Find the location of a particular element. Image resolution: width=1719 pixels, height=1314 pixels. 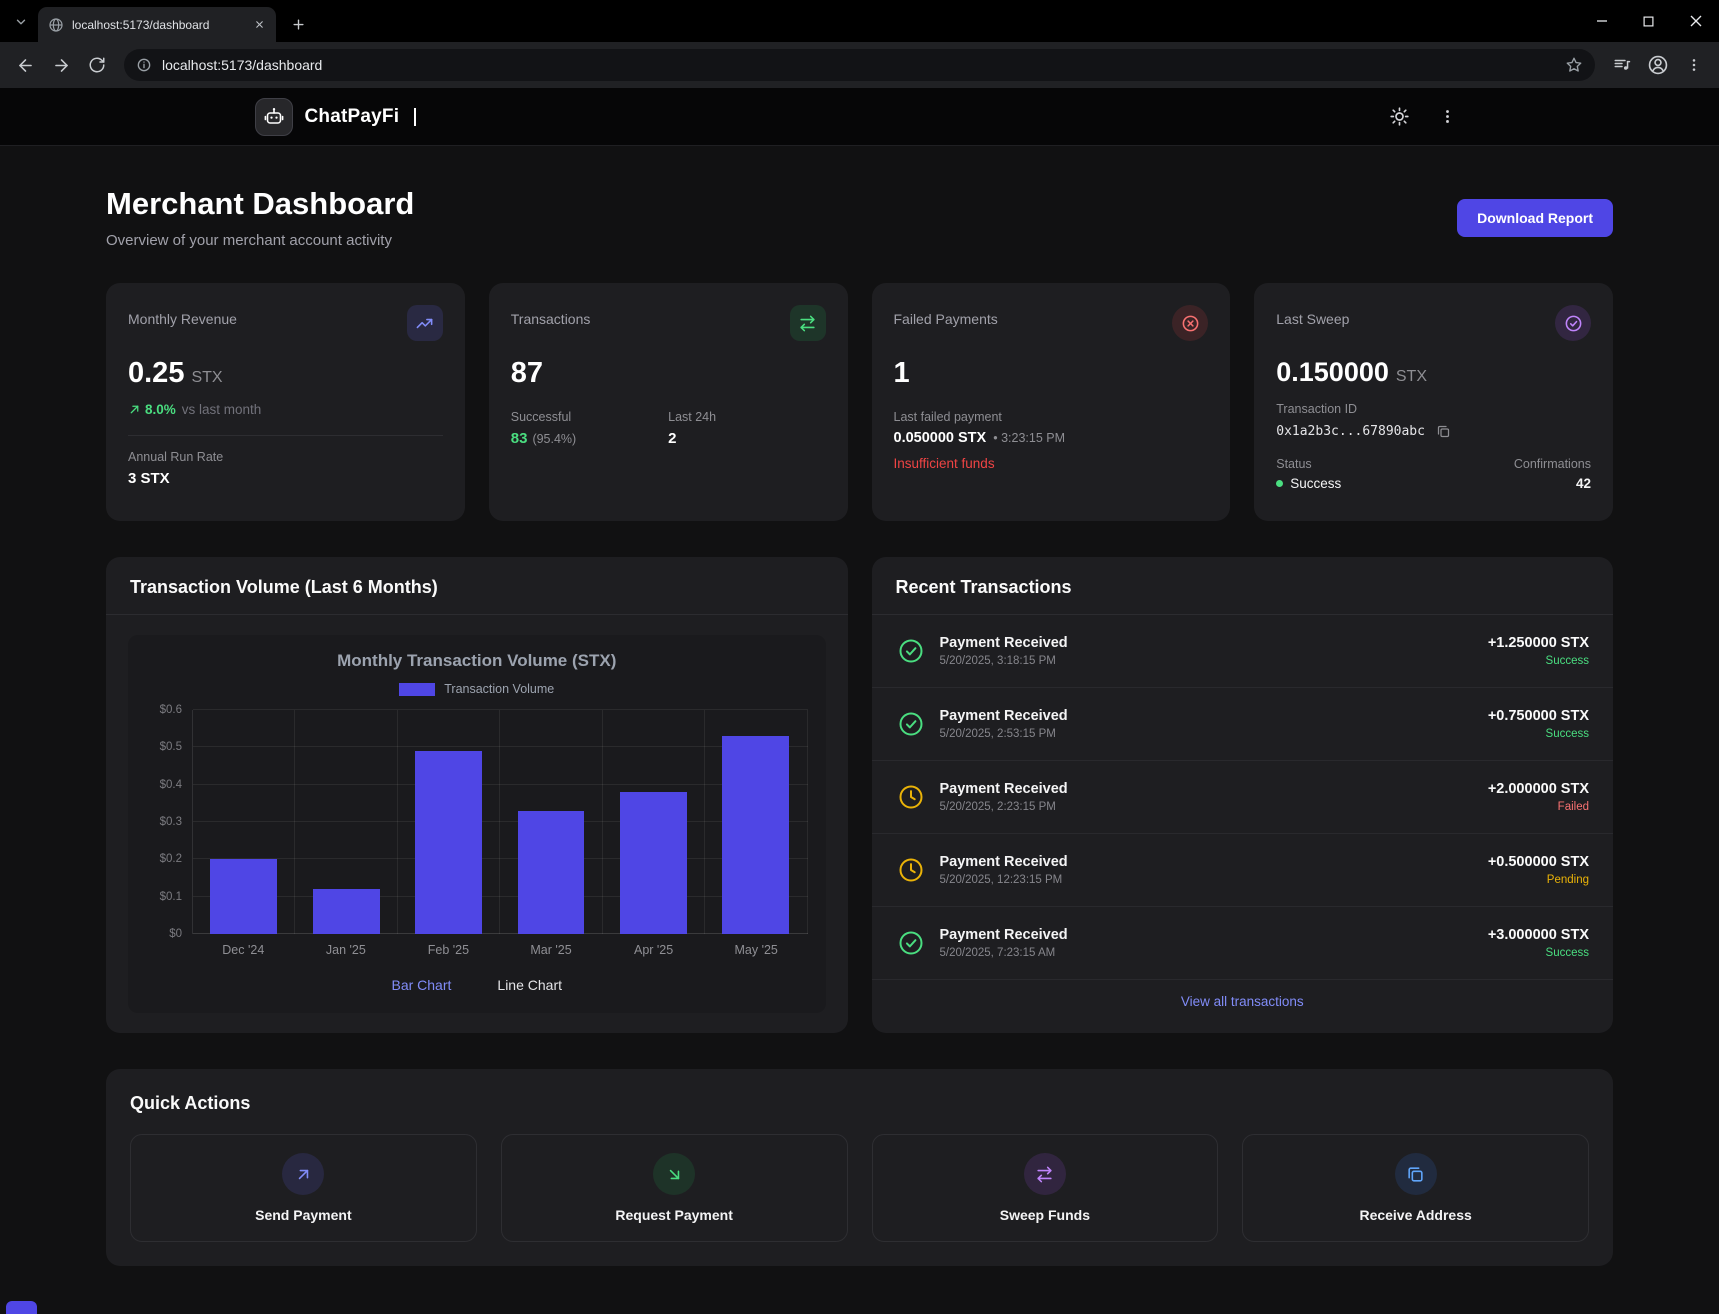

tab-search-icon is located at coordinates (21, 22).